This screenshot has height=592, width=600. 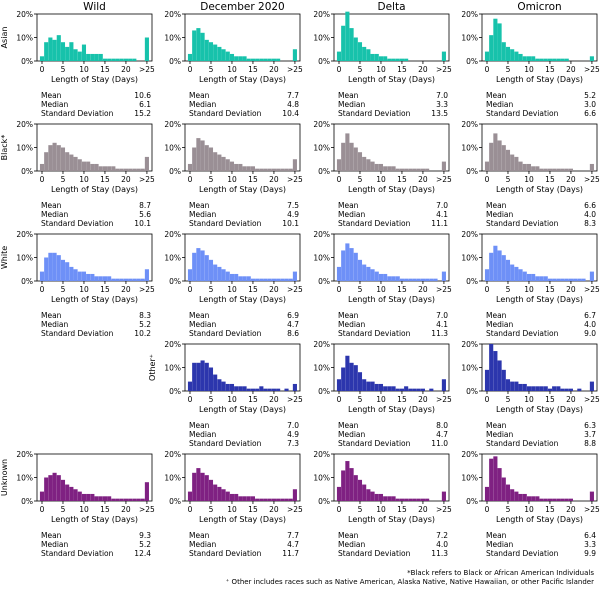 I want to click on stat-value: 6.1, so click(x=145, y=104).